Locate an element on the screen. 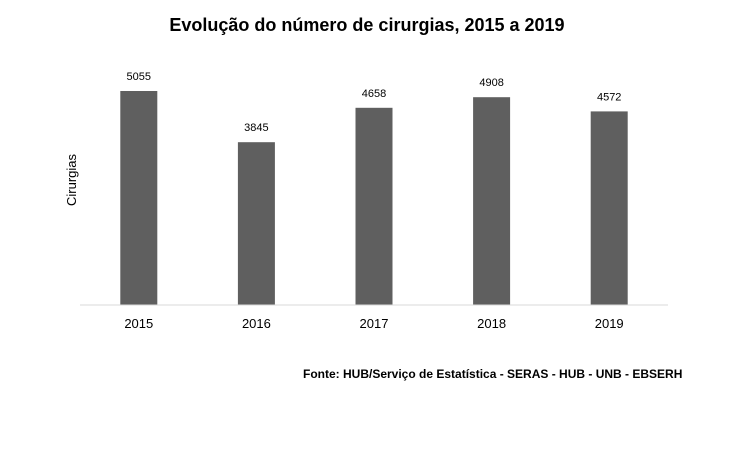  x-tick-labels-group: 2015 2016 2017 2018 2019 is located at coordinates (373, 323).